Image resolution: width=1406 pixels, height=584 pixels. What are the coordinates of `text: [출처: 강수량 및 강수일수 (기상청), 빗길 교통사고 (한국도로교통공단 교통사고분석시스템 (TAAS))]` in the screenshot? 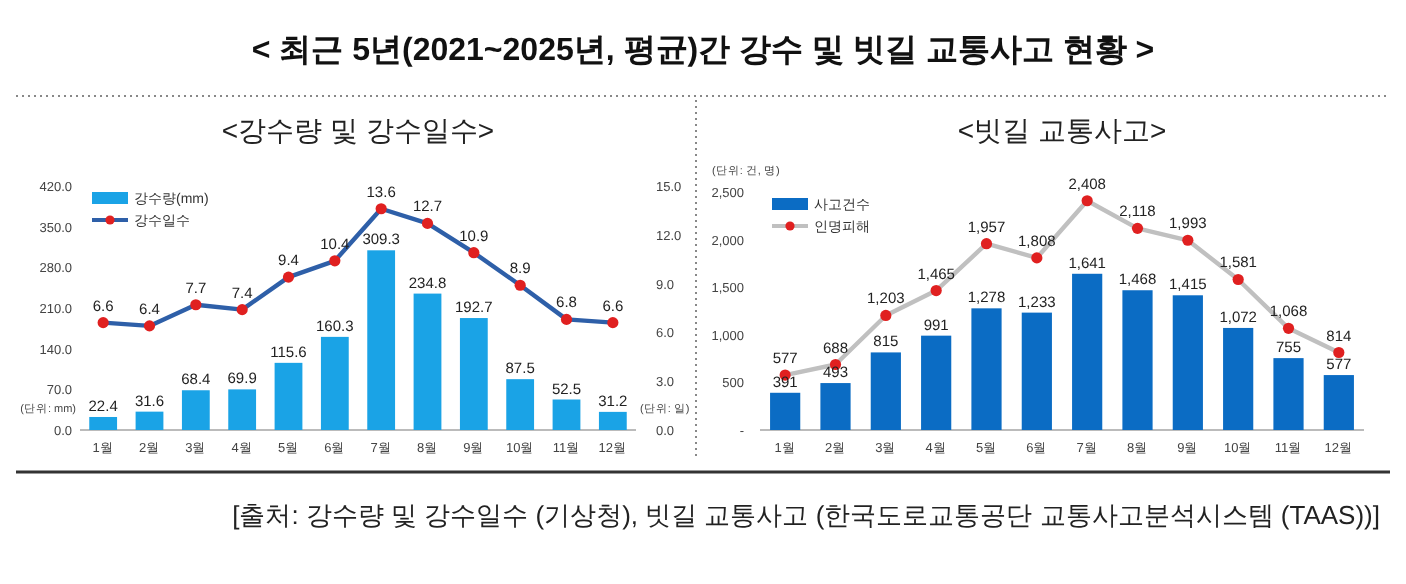 It's located at (806, 515).